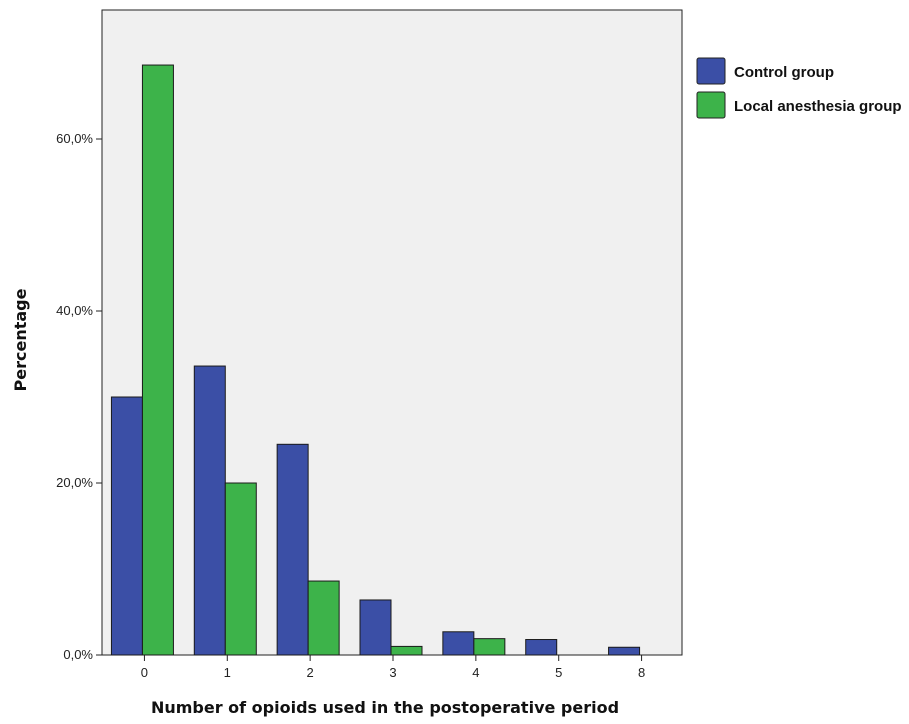  What do you see at coordinates (392, 672) in the screenshot?
I see `x-tick-label: 3` at bounding box center [392, 672].